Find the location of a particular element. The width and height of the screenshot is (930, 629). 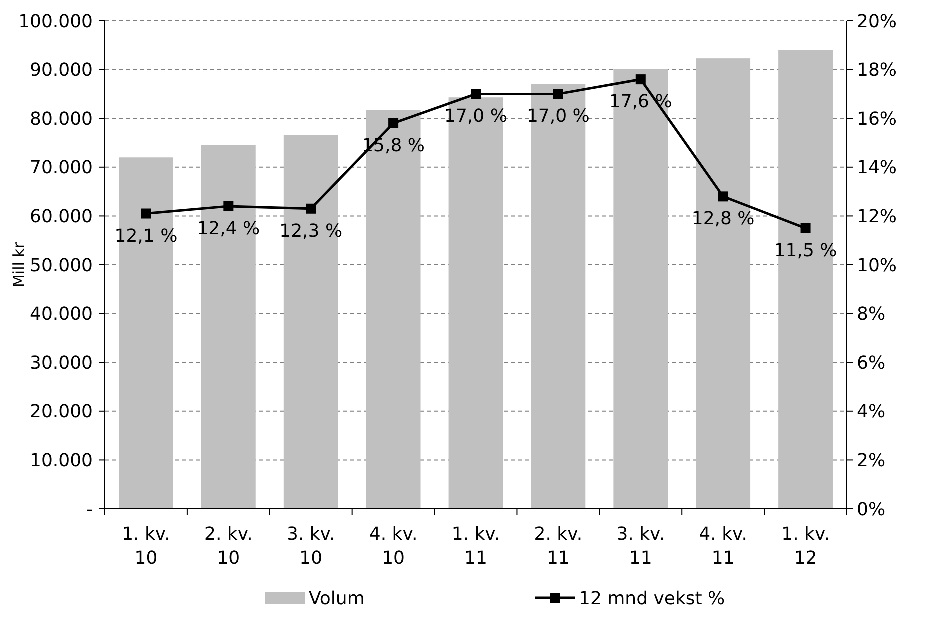

y-tick-label: - is located at coordinates (89, 509).